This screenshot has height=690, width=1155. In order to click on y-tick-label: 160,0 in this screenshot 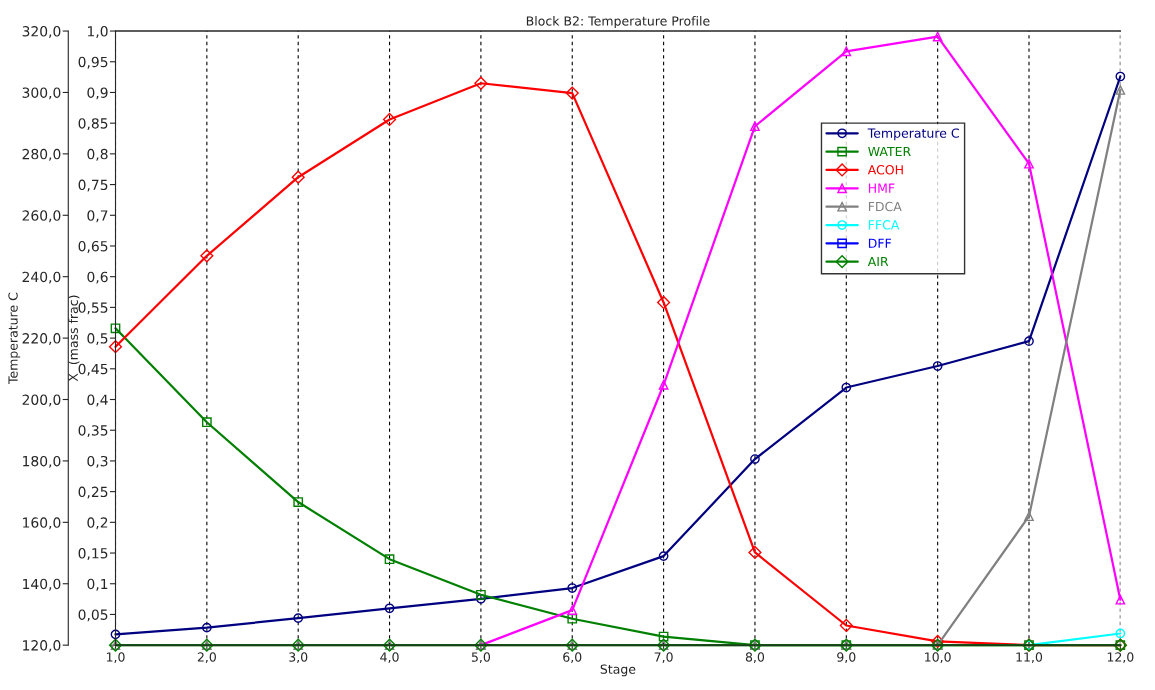, I will do `click(42, 523)`.